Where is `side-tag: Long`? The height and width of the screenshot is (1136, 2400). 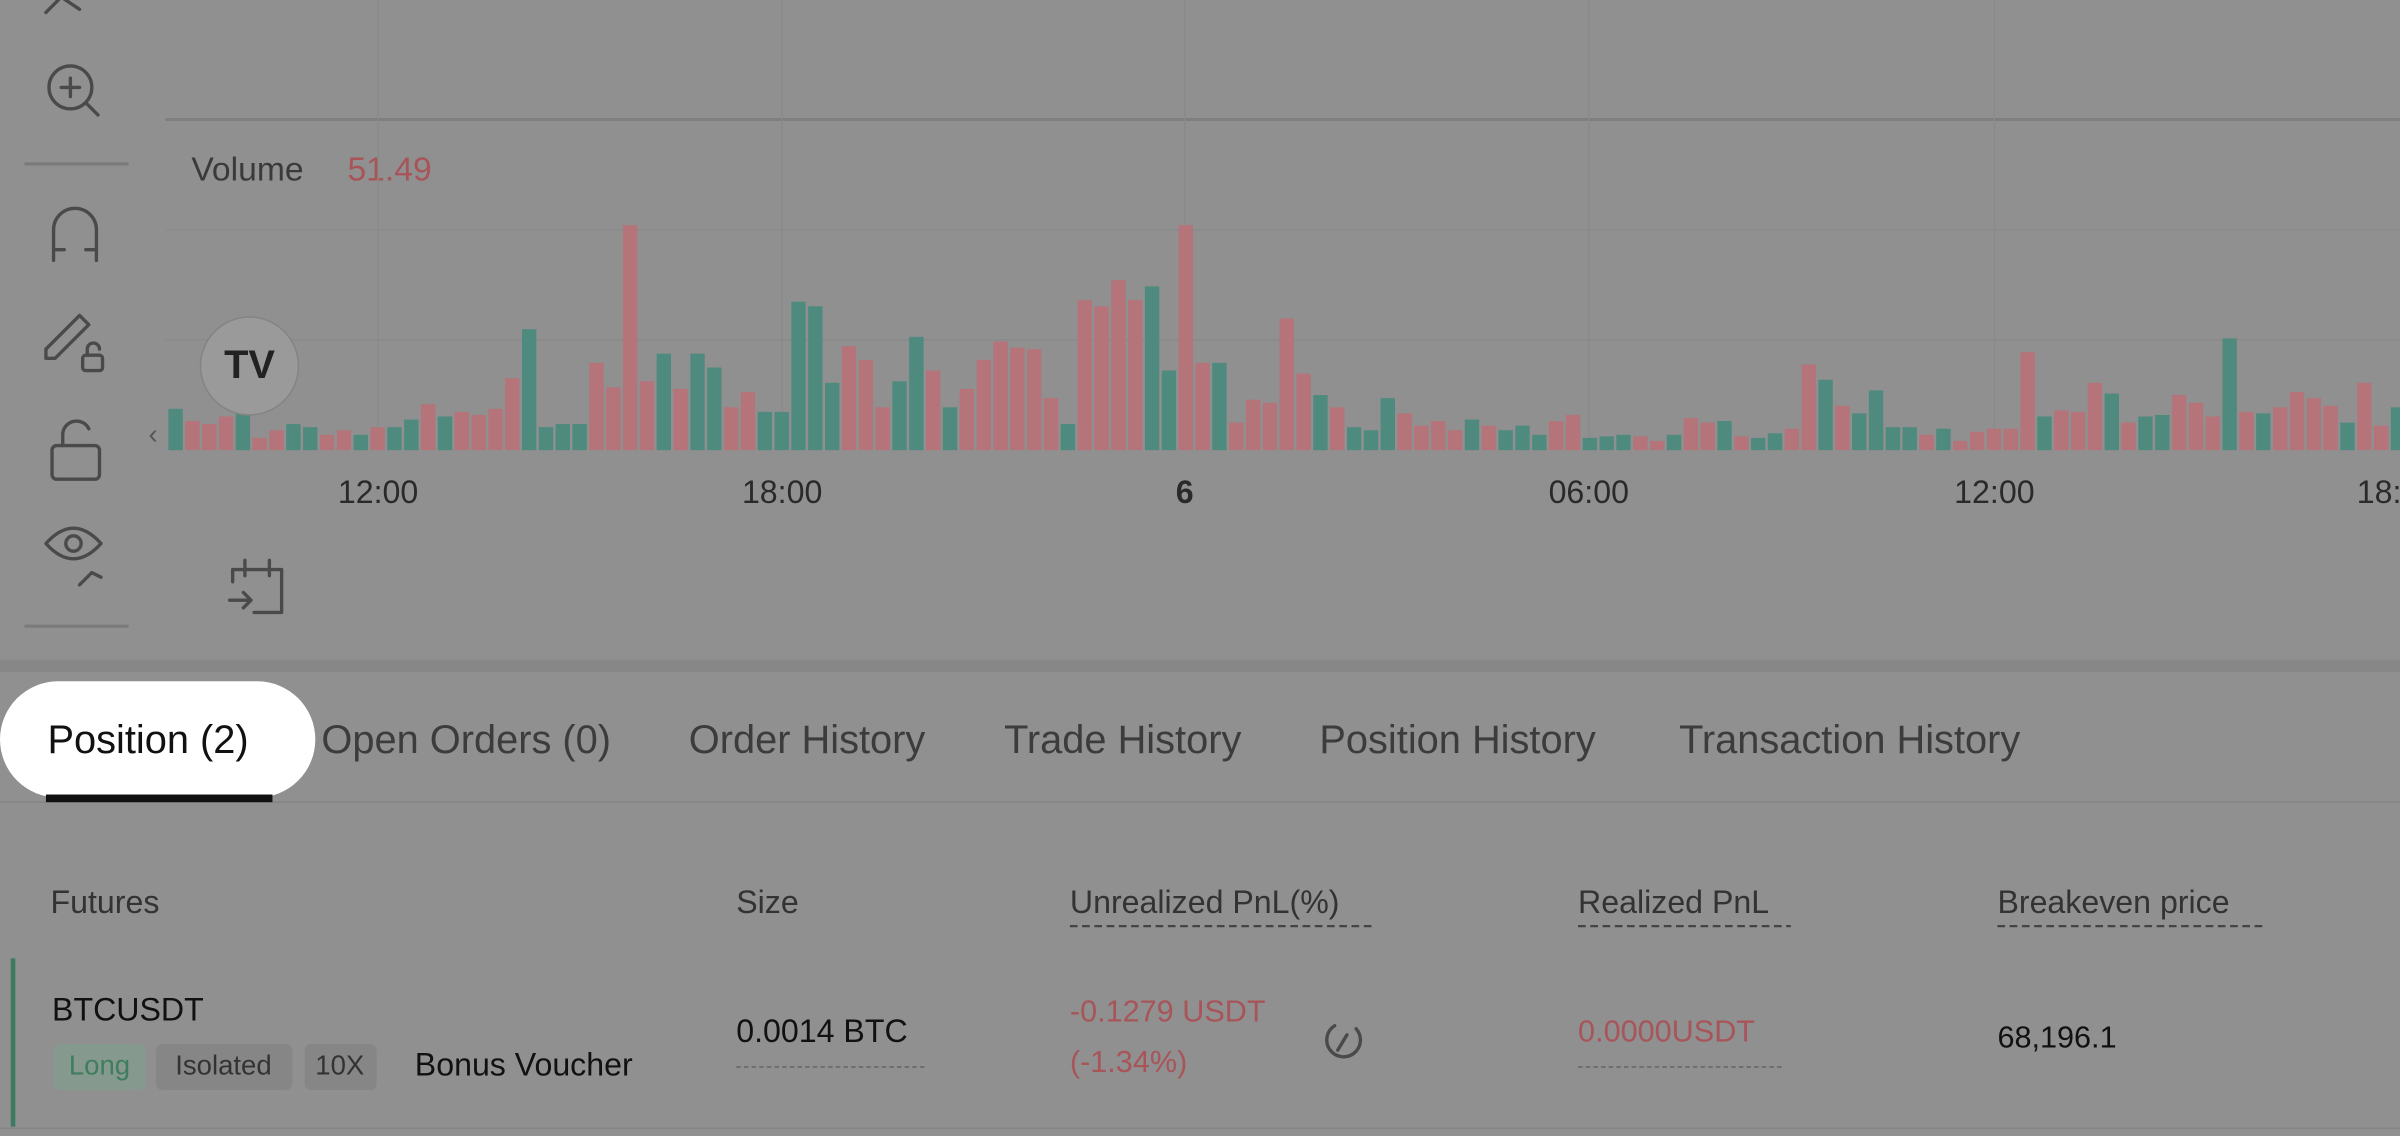 side-tag: Long is located at coordinates (99, 1064).